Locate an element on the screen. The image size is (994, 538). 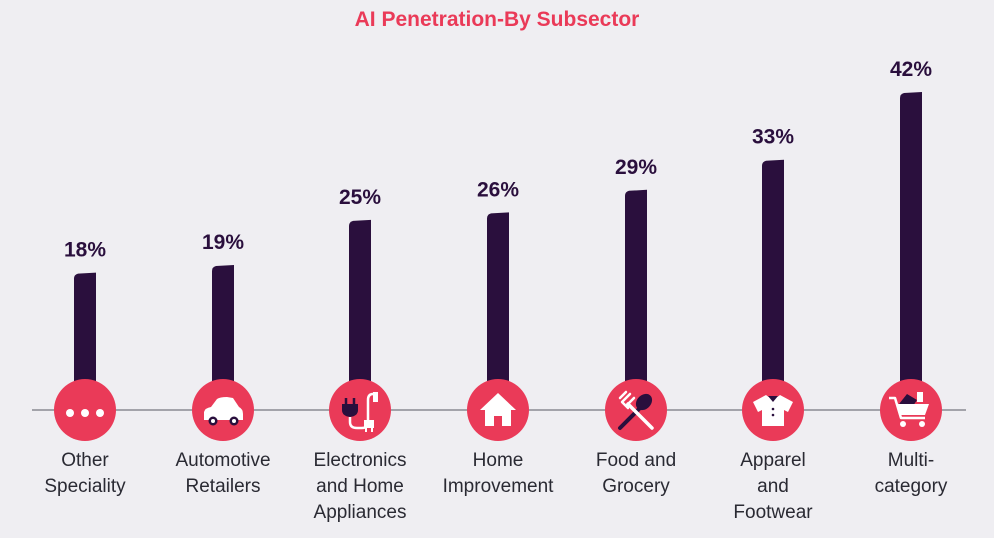
chart-title: AI Penetration-By Subsector is located at coordinates (497, 19).